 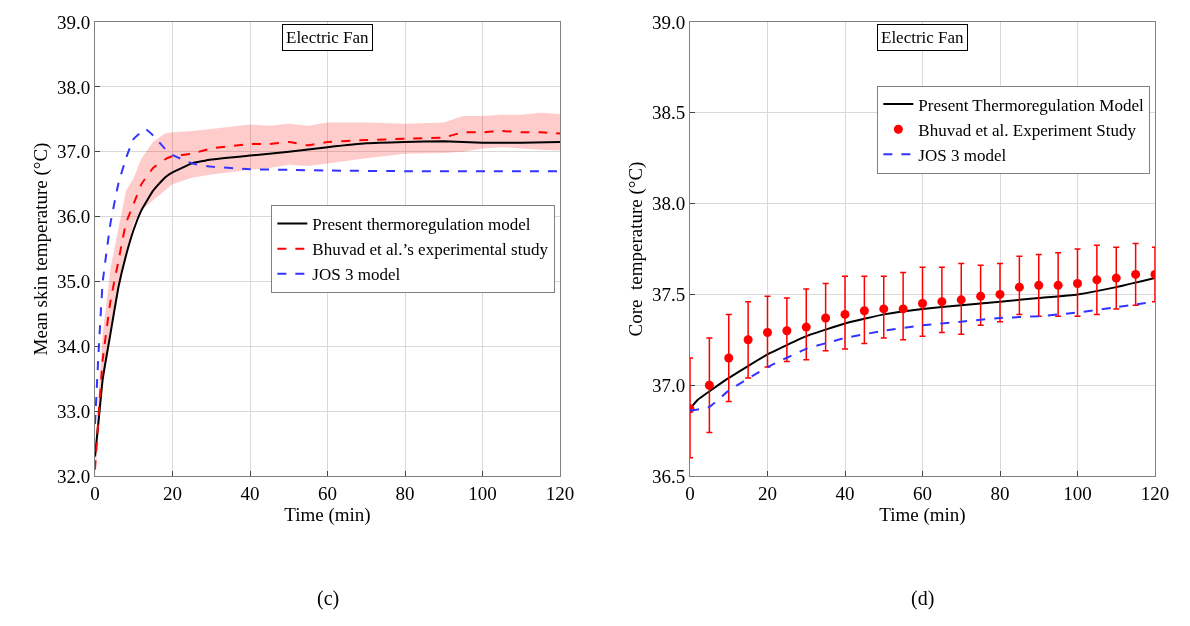 What do you see at coordinates (73, 282) in the screenshot?
I see `y-tick-label: 35.0` at bounding box center [73, 282].